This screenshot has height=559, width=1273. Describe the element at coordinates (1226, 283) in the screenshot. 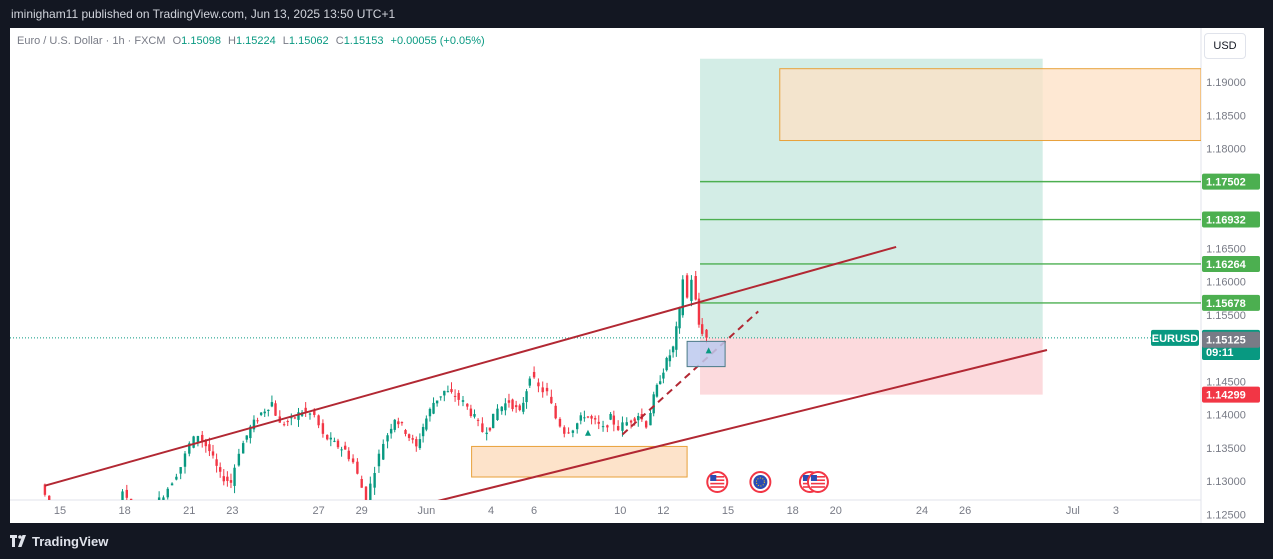

I see `price-tick-label: 1.16000` at that location.